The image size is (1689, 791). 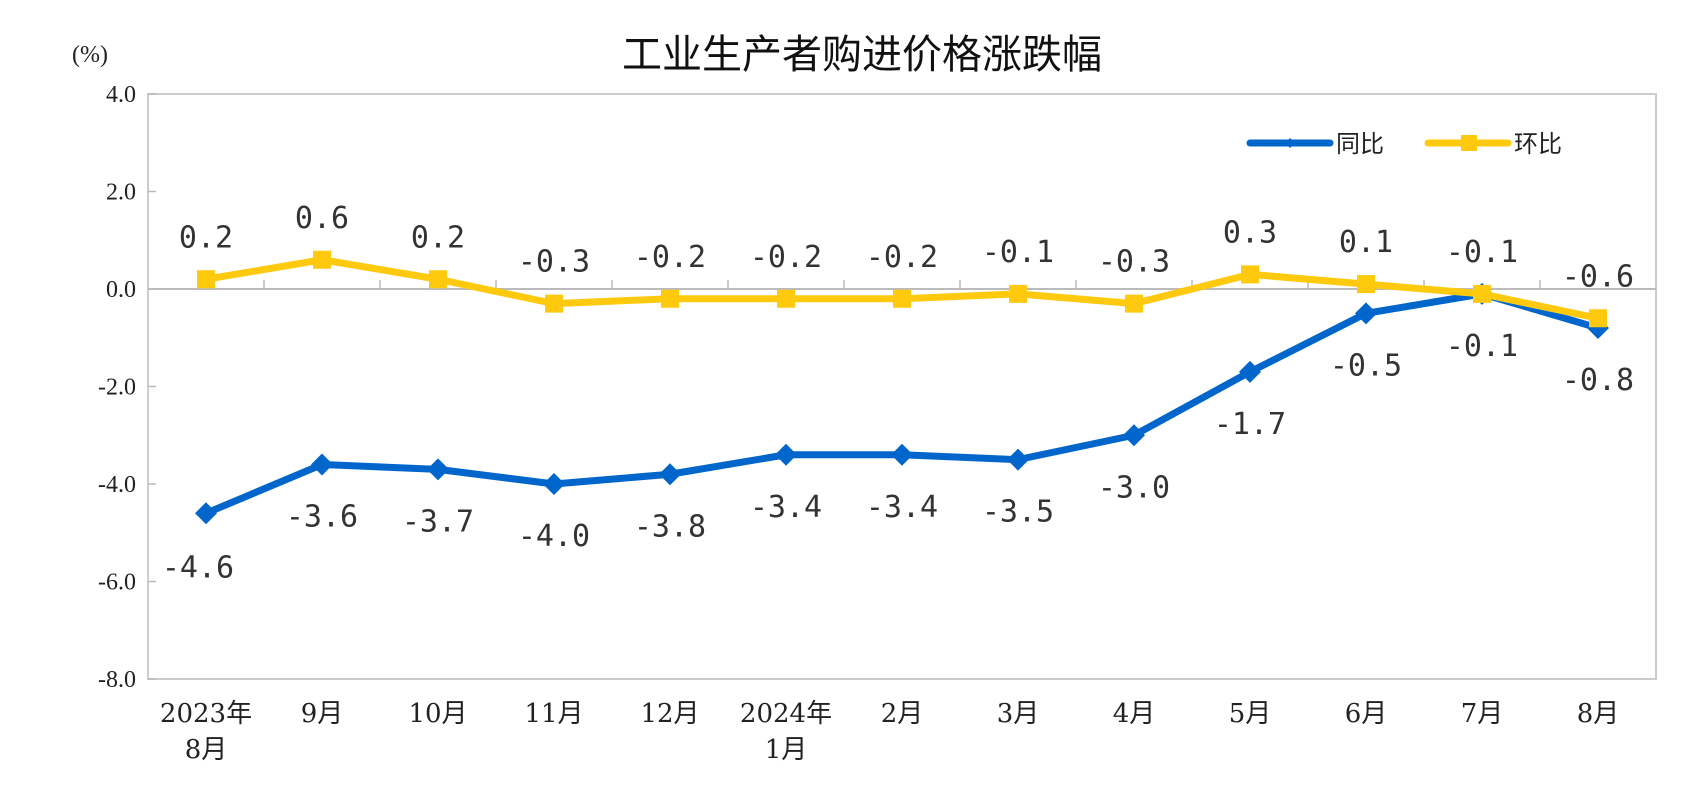 What do you see at coordinates (1360, 144) in the screenshot?
I see `legend-label: 同比` at bounding box center [1360, 144].